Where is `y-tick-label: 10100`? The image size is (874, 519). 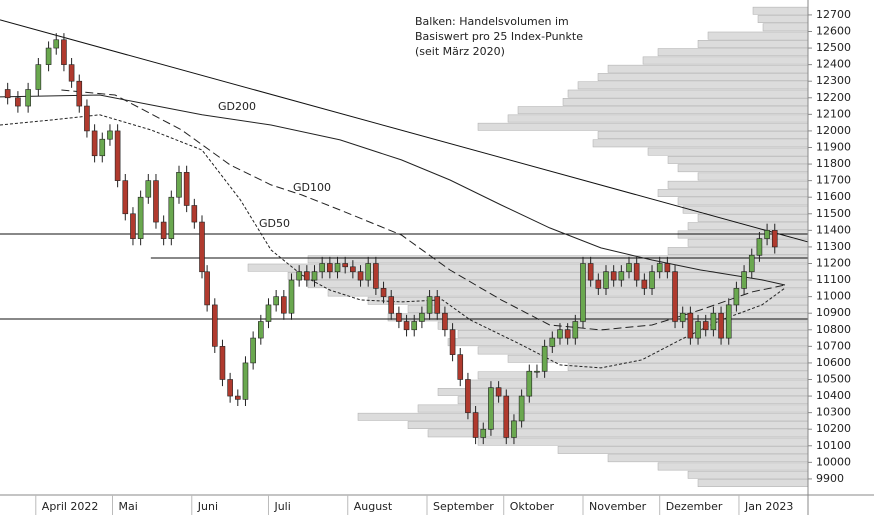
y-tick-label: 10100 is located at coordinates (833, 445).